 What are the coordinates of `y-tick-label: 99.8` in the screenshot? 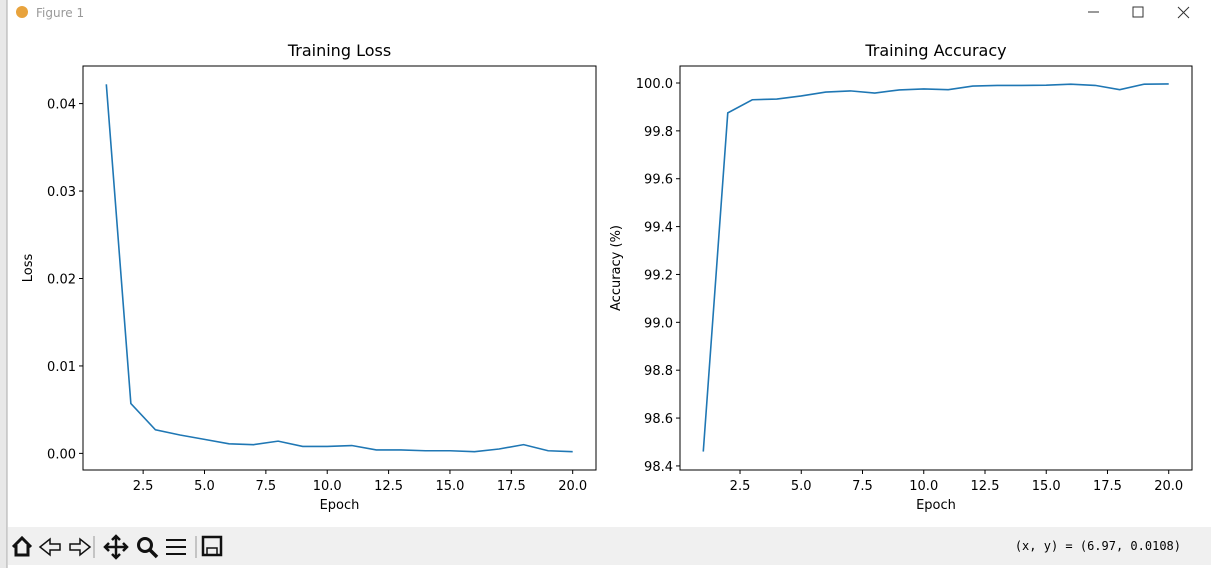 It's located at (658, 132).